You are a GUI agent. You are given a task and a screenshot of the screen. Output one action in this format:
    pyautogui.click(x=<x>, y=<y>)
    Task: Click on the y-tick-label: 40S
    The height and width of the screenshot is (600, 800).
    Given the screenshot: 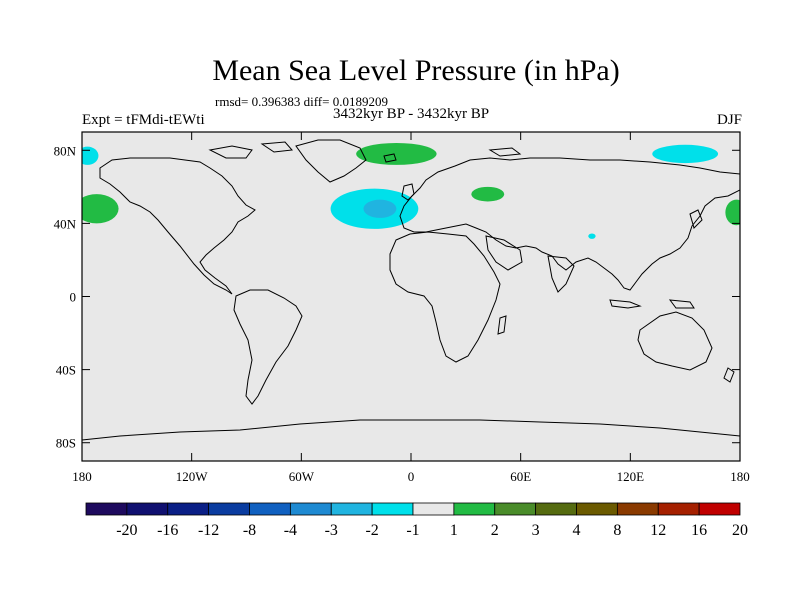 What is the action you would take?
    pyautogui.click(x=66, y=370)
    